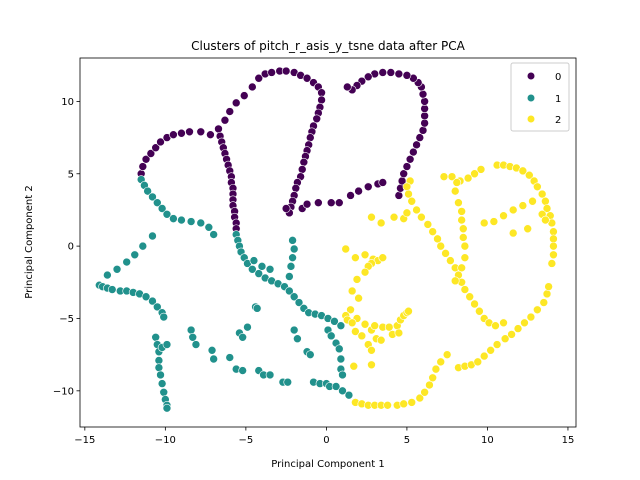 This screenshot has height=480, width=640. I want to click on legend-label-0: 0, so click(558, 77).